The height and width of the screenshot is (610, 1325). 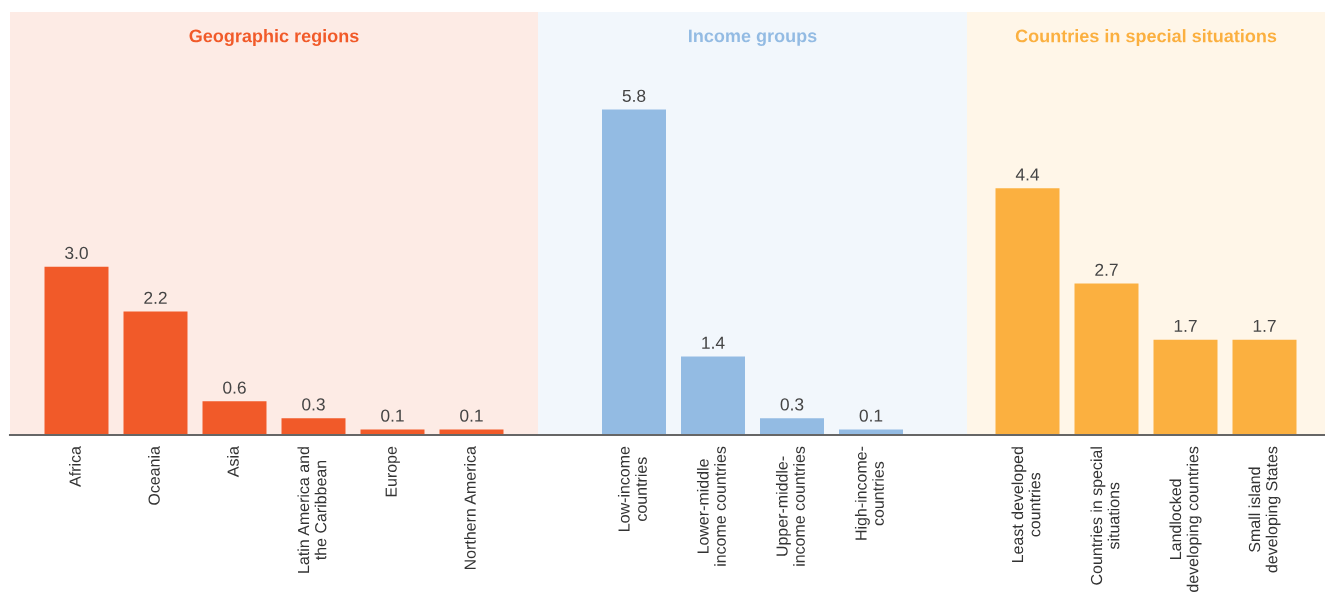 What do you see at coordinates (154, 475) in the screenshot?
I see `x-tick-label: Oceania` at bounding box center [154, 475].